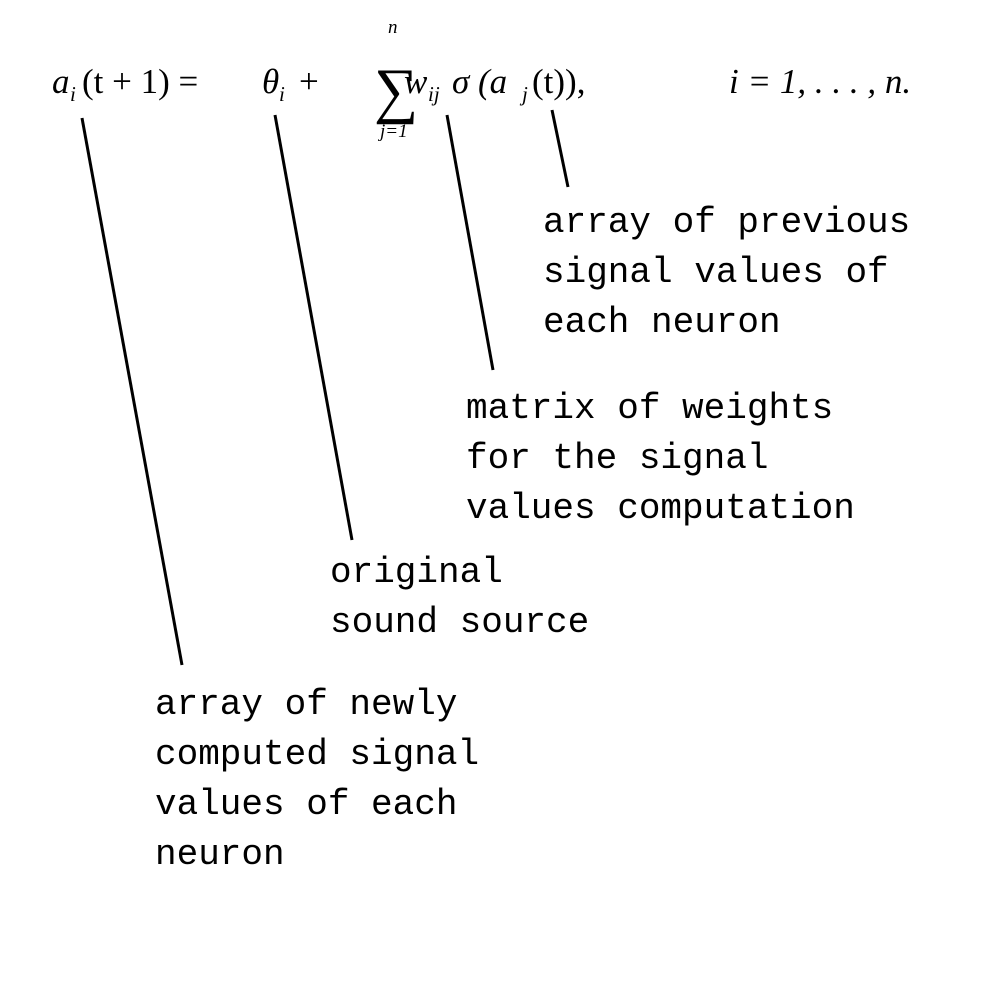  I want to click on eq-theta-subscript: i, so click(282, 94).